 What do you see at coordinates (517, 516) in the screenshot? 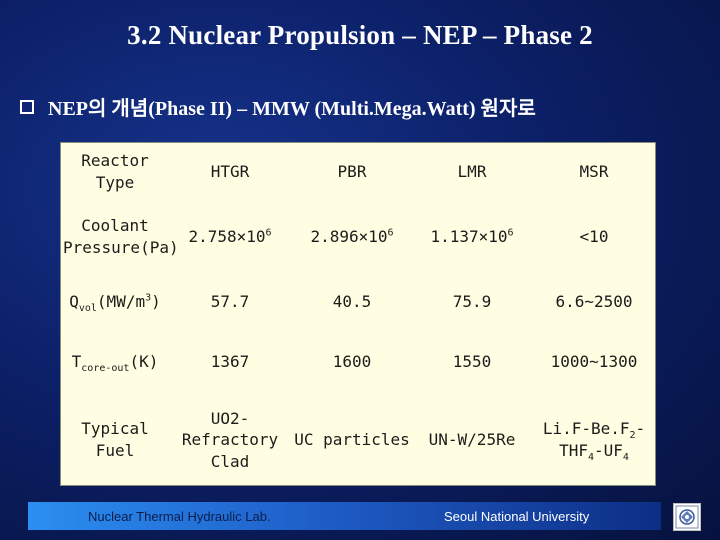
I see `footer-university: Seoul National University` at bounding box center [517, 516].